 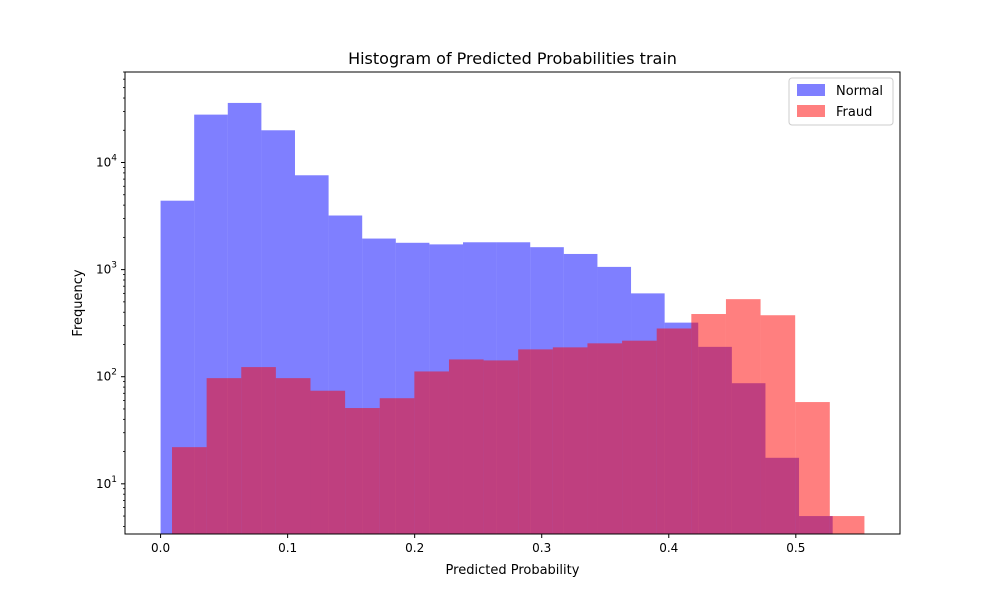 I want to click on x-tick-label-1: 0.1, so click(x=287, y=548).